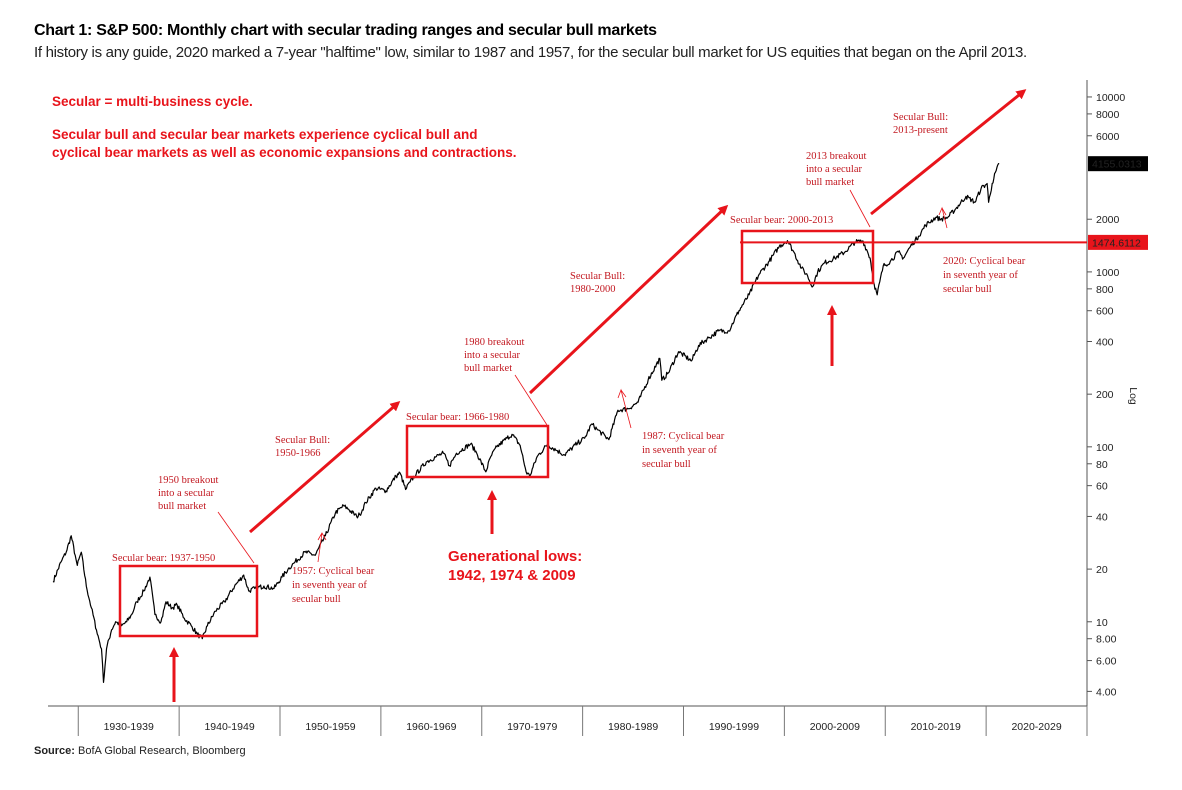 The width and height of the screenshot is (1182, 790). What do you see at coordinates (781, 220) in the screenshot?
I see `label-secular-bear-2000: Secular bear: 2000-2013` at bounding box center [781, 220].